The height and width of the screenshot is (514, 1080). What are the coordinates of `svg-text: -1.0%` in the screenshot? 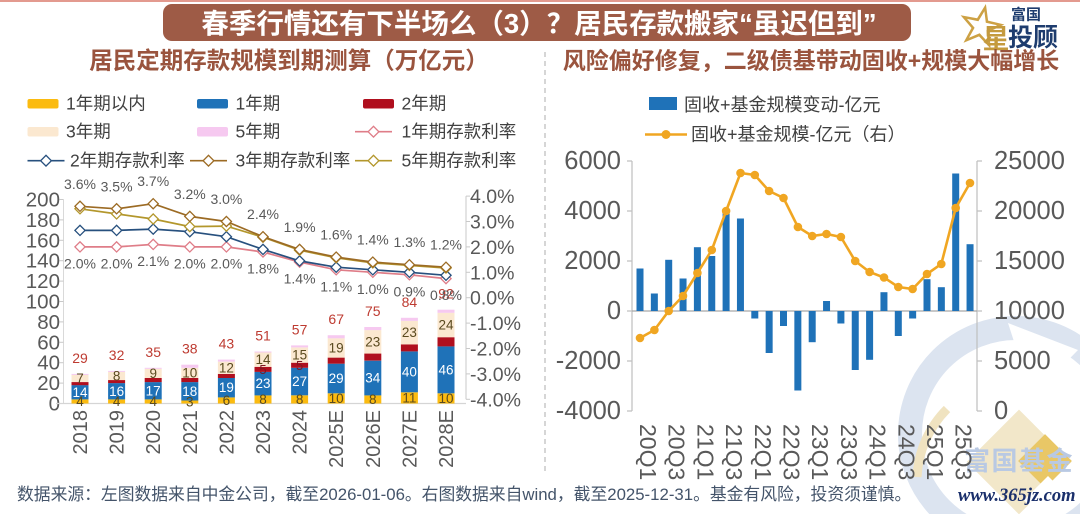 It's located at (495, 324).